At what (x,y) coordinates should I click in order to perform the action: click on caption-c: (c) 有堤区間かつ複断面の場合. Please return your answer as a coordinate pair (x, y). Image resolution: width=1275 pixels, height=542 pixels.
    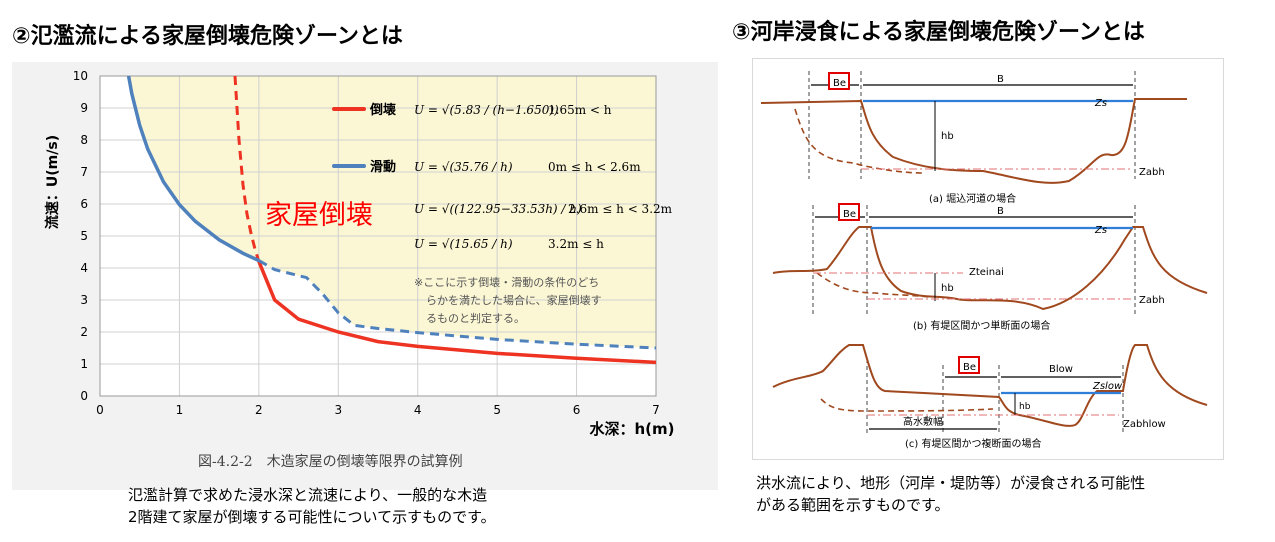
    Looking at the image, I should click on (973, 443).